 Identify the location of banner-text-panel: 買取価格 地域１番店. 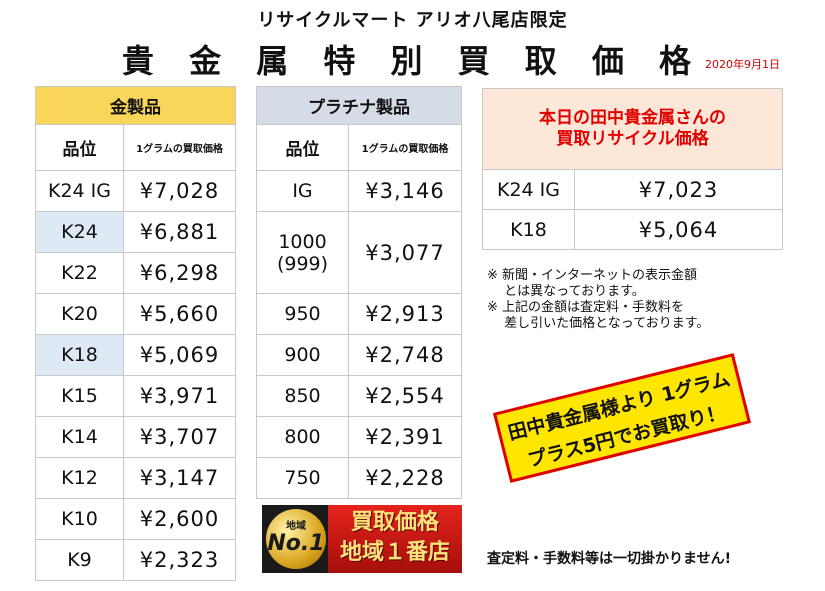
(395, 539).